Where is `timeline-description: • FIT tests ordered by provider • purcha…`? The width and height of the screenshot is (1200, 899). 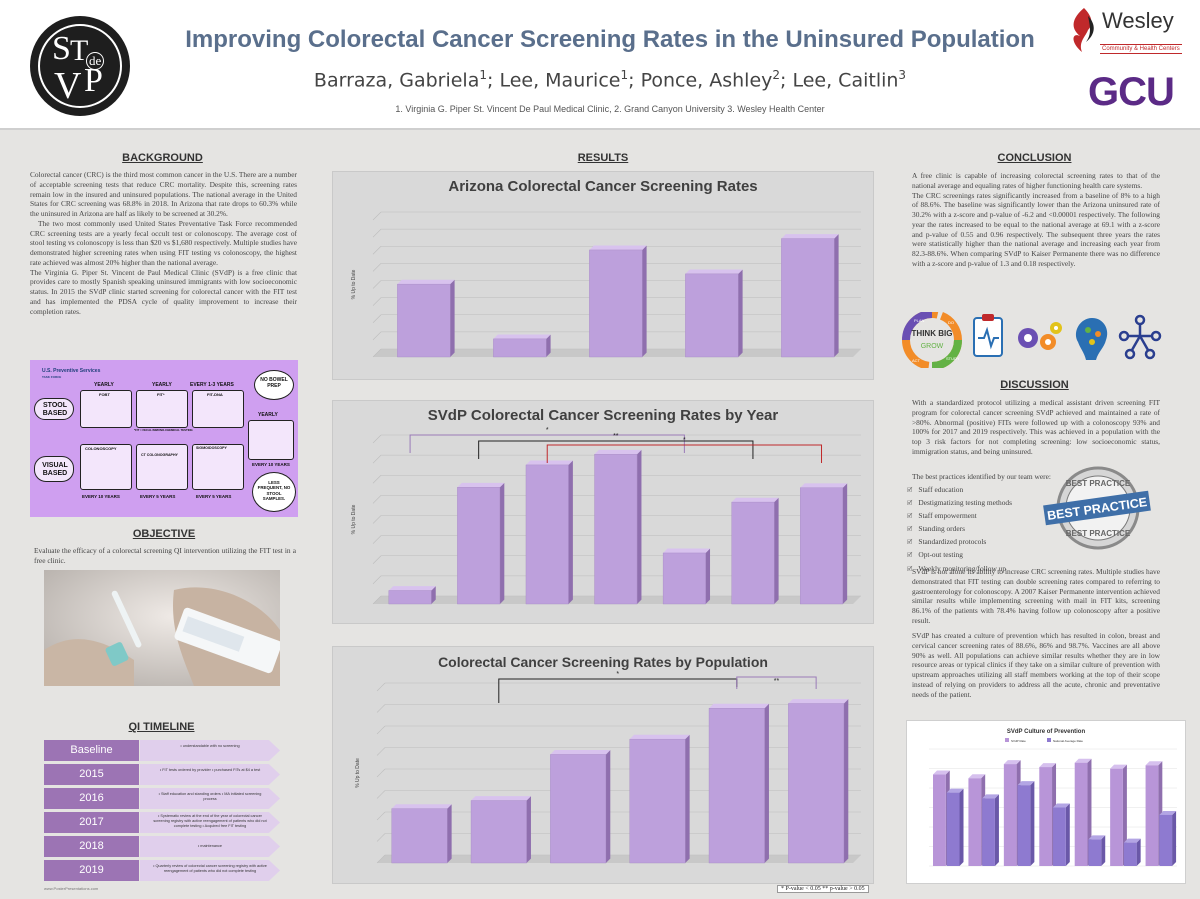 timeline-description: • FIT tests ordered by provider • purcha… is located at coordinates (210, 774).